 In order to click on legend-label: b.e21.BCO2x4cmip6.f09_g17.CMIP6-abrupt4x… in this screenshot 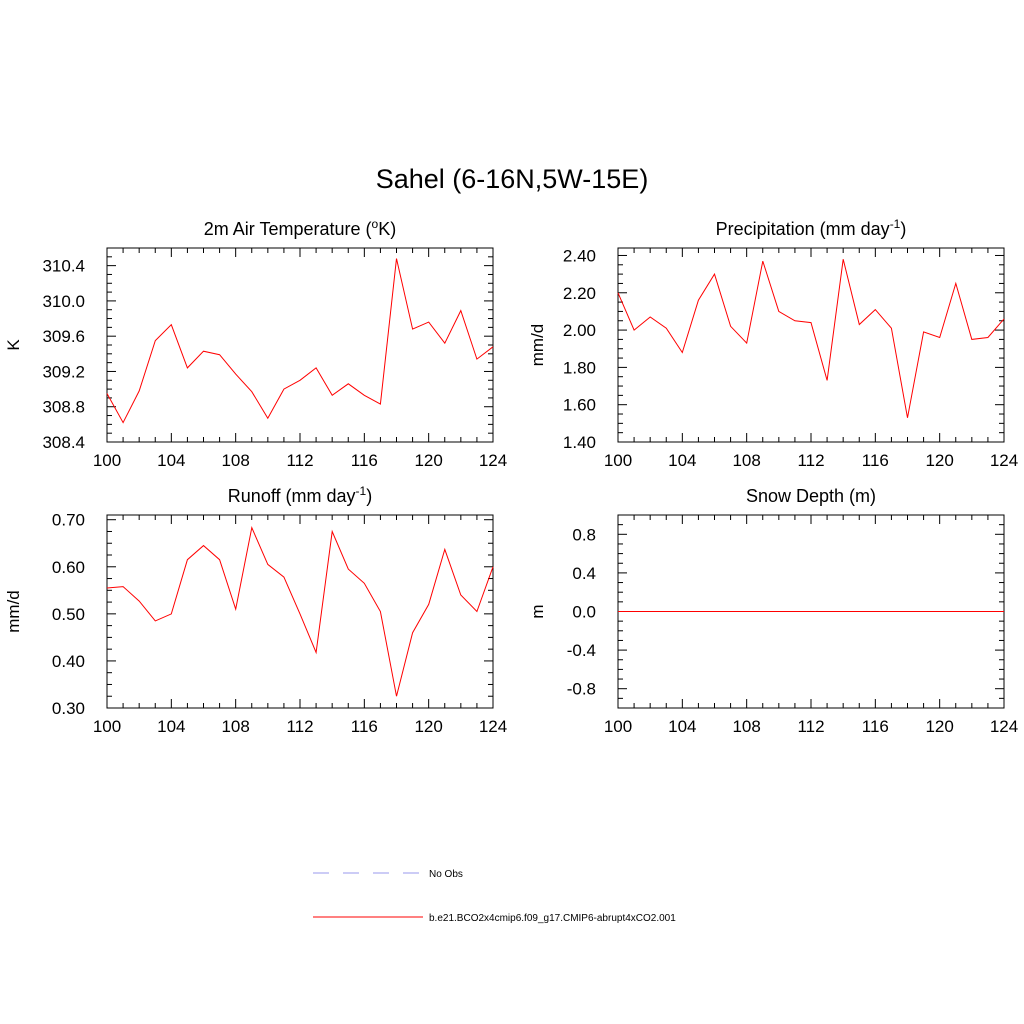, I will do `click(552, 918)`.